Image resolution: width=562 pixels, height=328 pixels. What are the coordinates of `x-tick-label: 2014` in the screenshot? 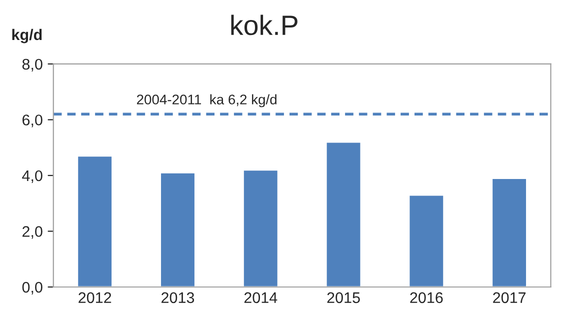 It's located at (261, 298).